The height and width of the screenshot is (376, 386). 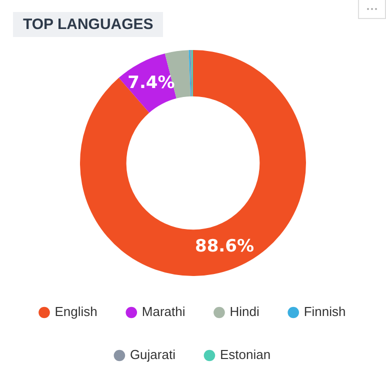 What do you see at coordinates (245, 312) in the screenshot?
I see `legend-label: Hindi` at bounding box center [245, 312].